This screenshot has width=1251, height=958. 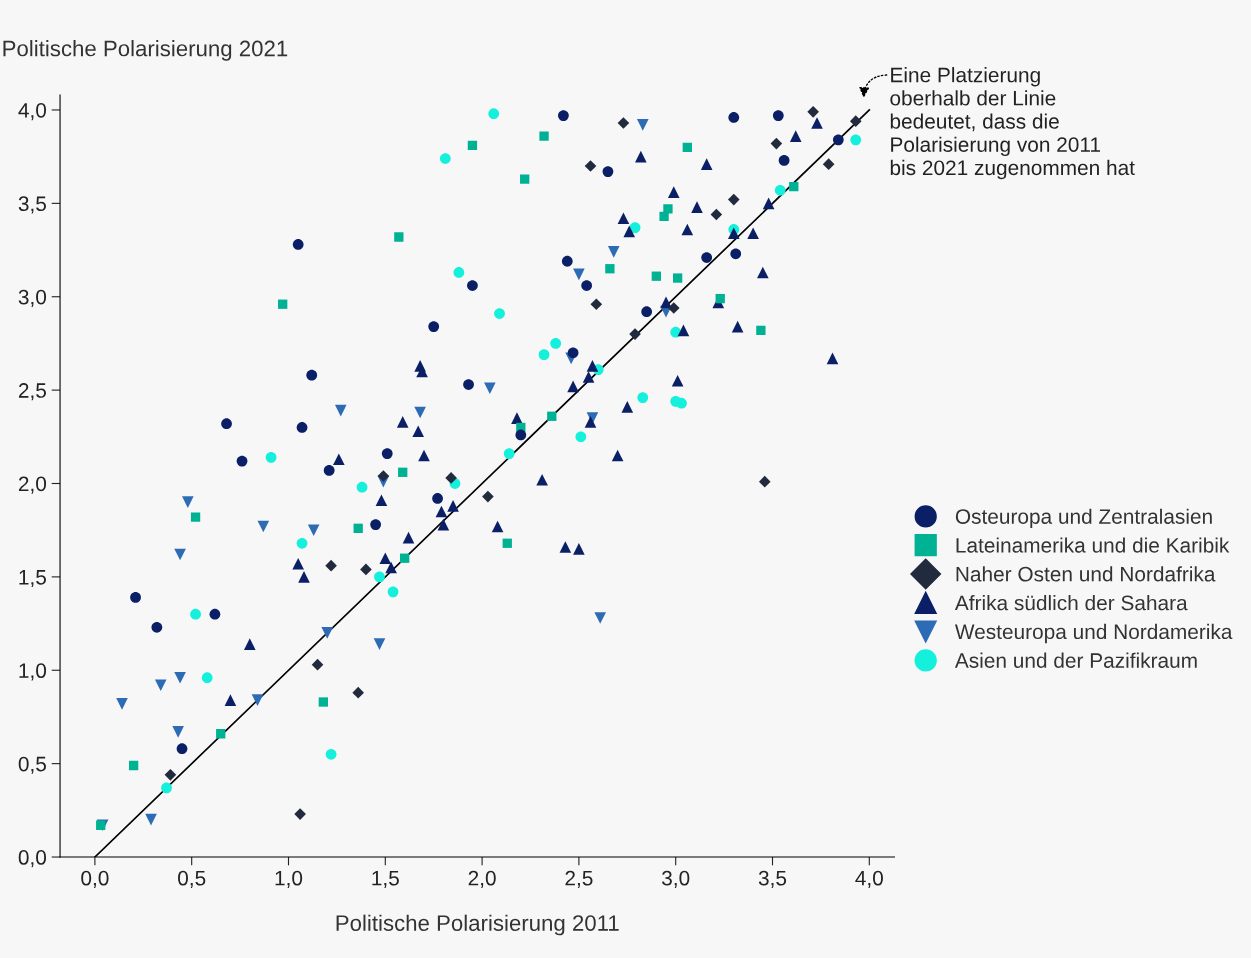 What do you see at coordinates (32, 765) in the screenshot?
I see `y-tick-label: 0,5` at bounding box center [32, 765].